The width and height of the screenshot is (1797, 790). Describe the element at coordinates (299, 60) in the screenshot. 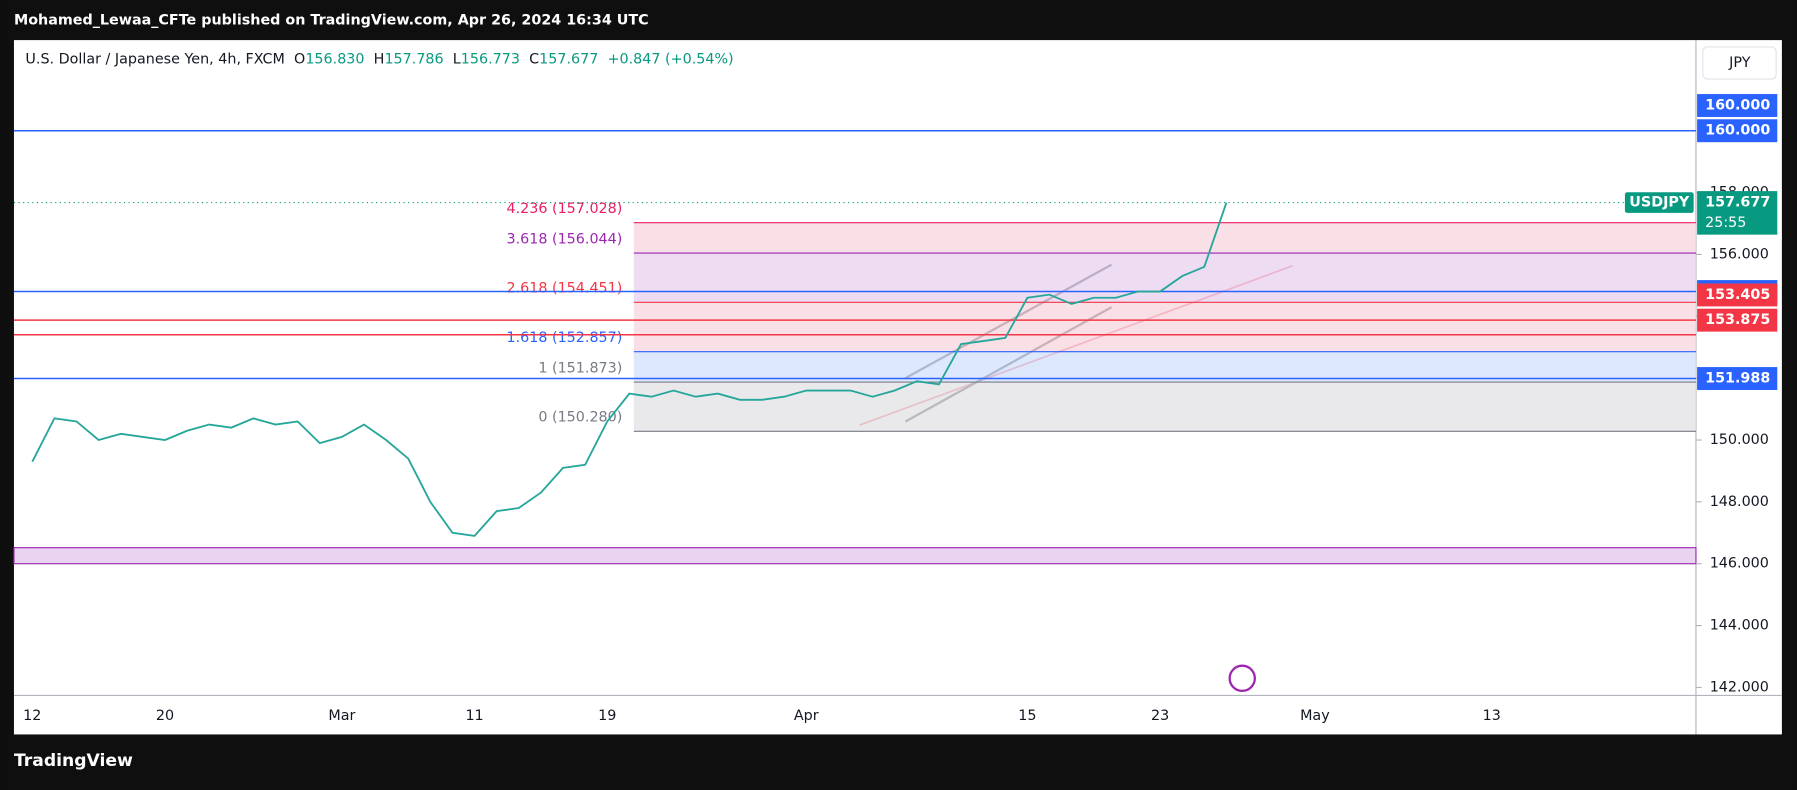

I see `legend-key: O` at that location.